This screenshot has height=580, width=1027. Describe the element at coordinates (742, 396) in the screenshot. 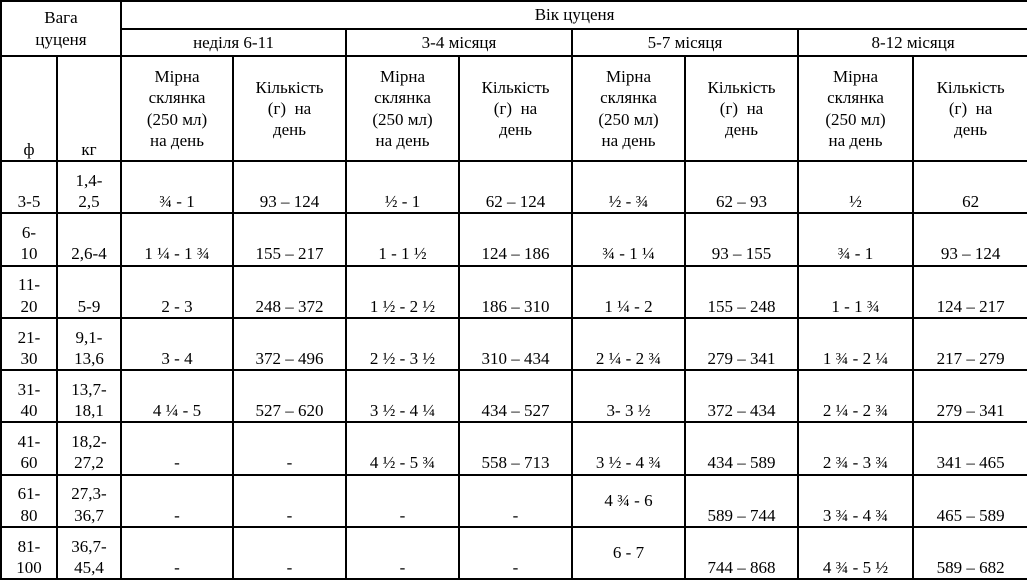

I see `value-cell: 372 – 434` at that location.